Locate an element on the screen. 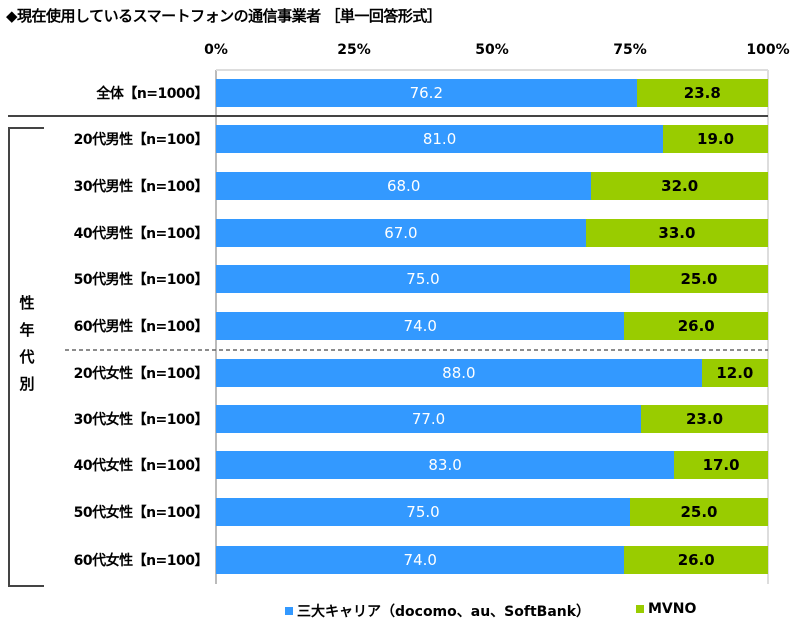 The height and width of the screenshot is (640, 800). legend-swatch-green is located at coordinates (640, 609).